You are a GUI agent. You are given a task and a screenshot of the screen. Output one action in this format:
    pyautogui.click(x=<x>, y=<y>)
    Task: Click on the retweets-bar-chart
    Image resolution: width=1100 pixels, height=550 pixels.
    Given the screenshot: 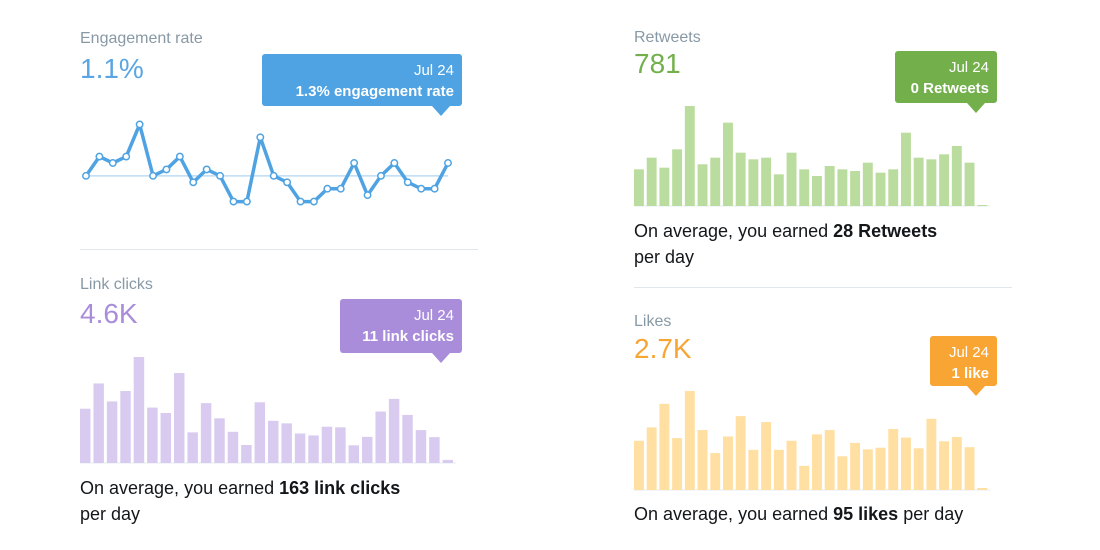 What is the action you would take?
    pyautogui.click(x=812, y=155)
    